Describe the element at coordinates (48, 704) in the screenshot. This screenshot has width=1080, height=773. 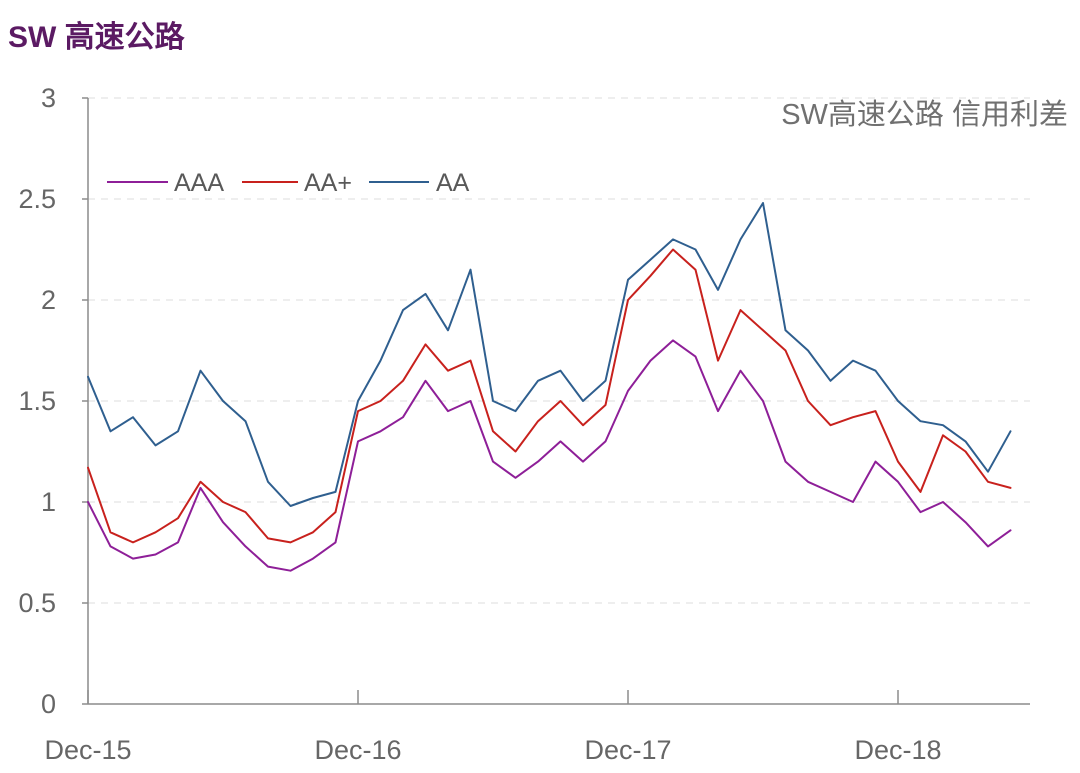
I see `y-tick-label: 0` at that location.